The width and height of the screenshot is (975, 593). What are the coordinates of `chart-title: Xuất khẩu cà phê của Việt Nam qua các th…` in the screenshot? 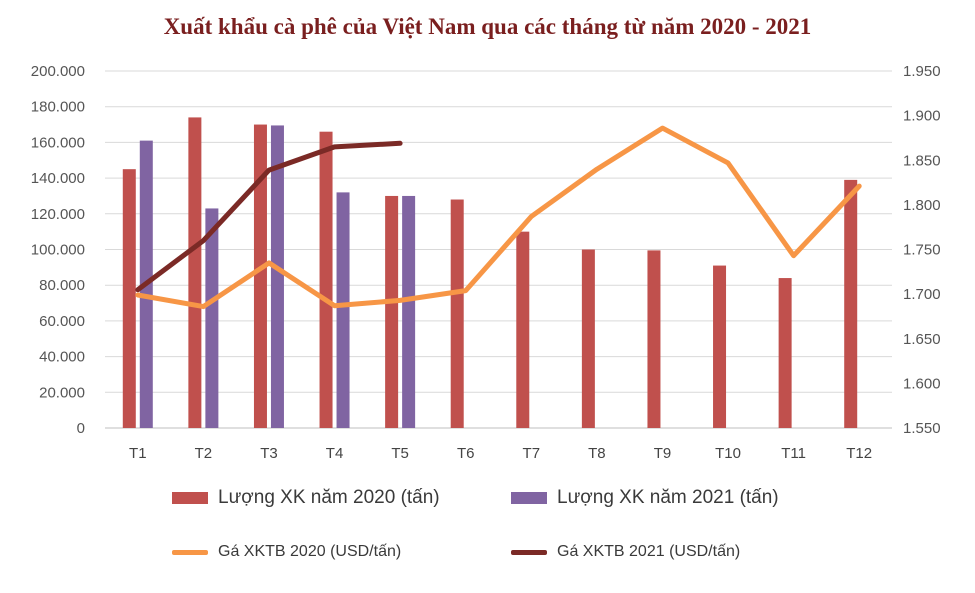 It's located at (487, 26).